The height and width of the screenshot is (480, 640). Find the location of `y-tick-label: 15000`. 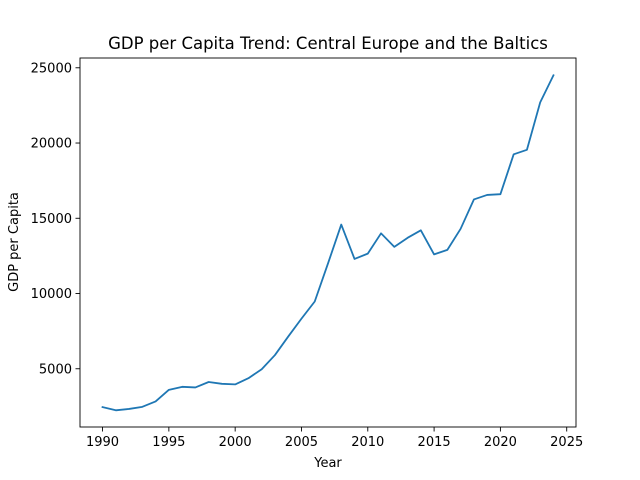

y-tick-label: 15000 is located at coordinates (51, 219).